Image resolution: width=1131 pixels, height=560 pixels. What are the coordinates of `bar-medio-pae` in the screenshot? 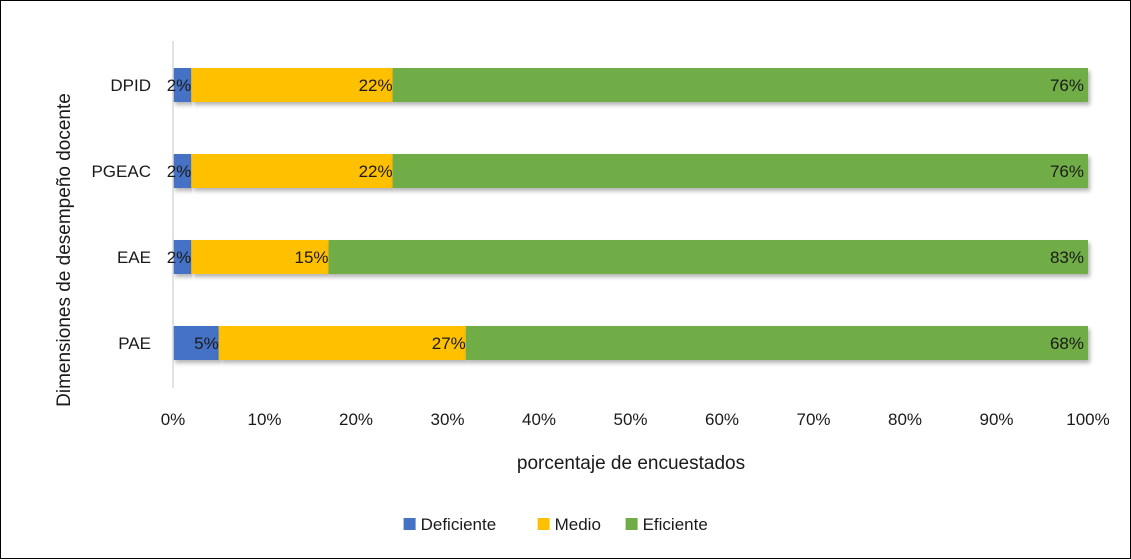 It's located at (342, 343).